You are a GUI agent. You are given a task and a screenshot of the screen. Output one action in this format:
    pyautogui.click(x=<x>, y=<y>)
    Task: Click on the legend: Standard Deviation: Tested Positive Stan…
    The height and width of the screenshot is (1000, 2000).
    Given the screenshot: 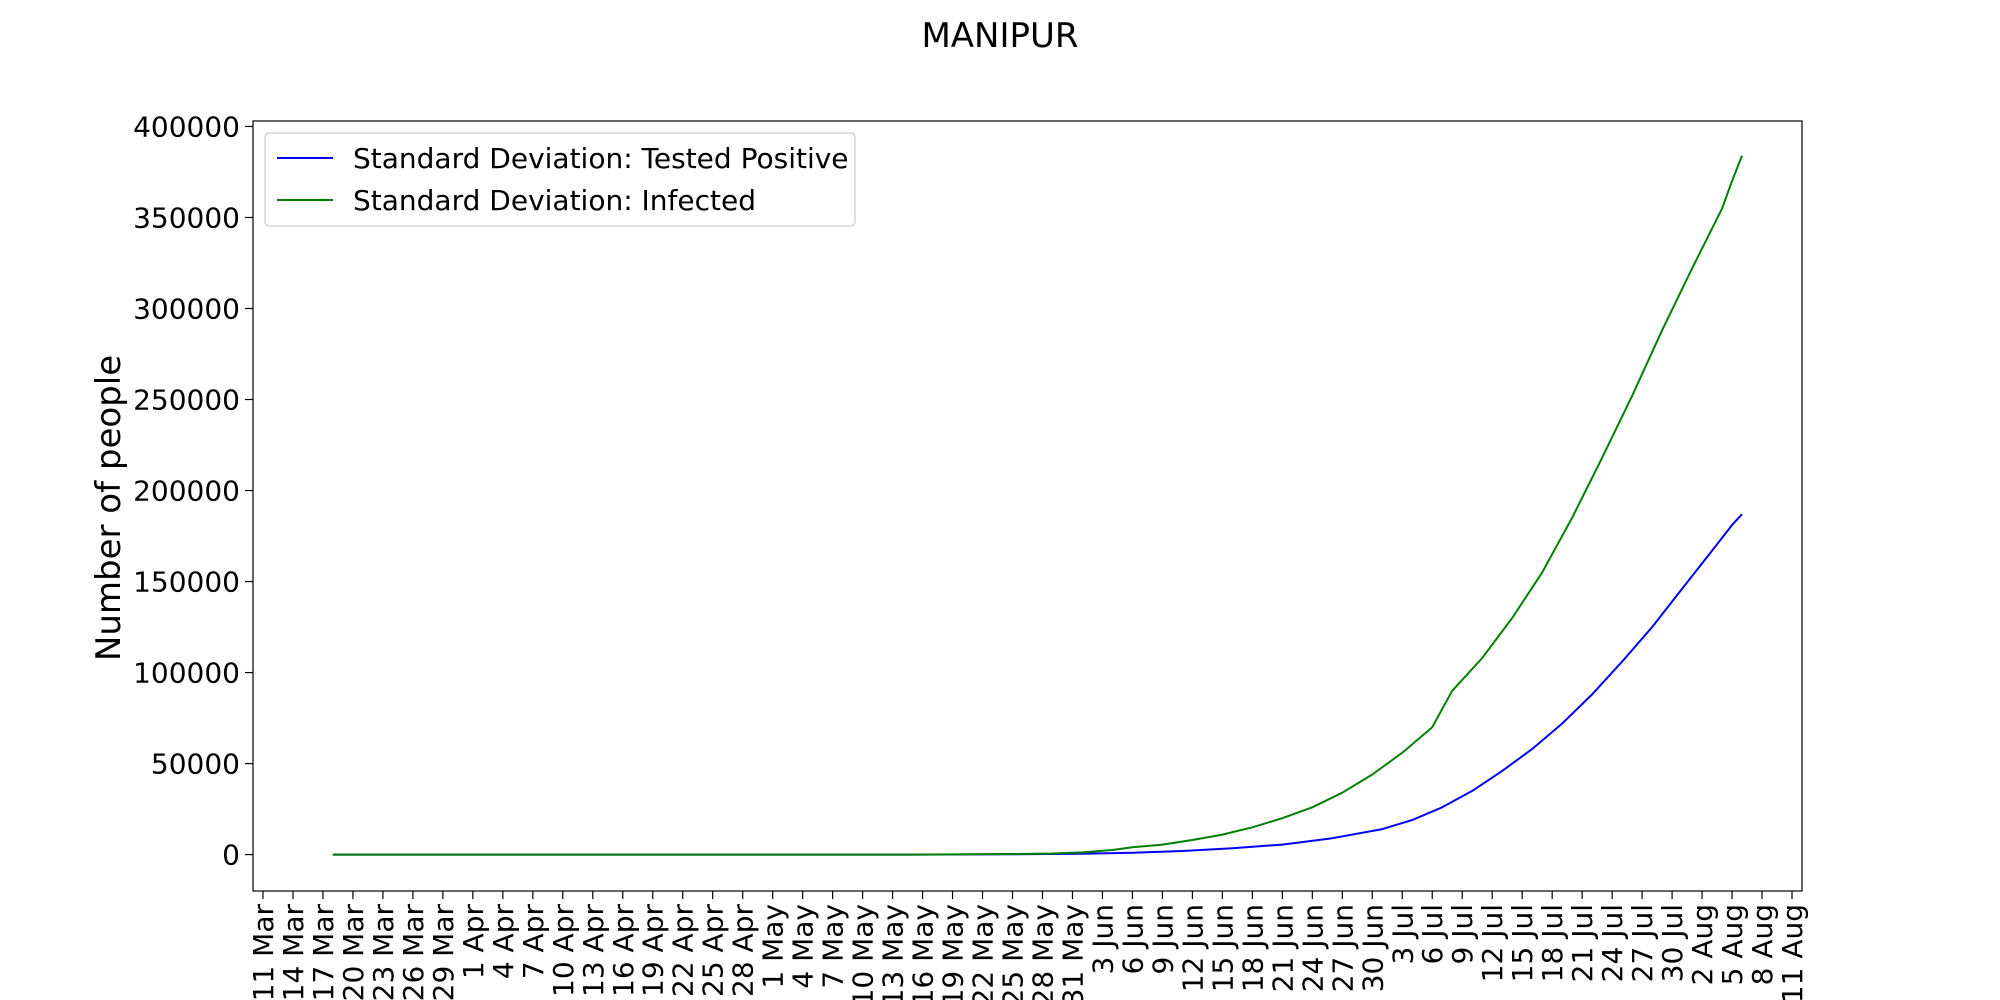 What is the action you would take?
    pyautogui.click(x=560, y=179)
    